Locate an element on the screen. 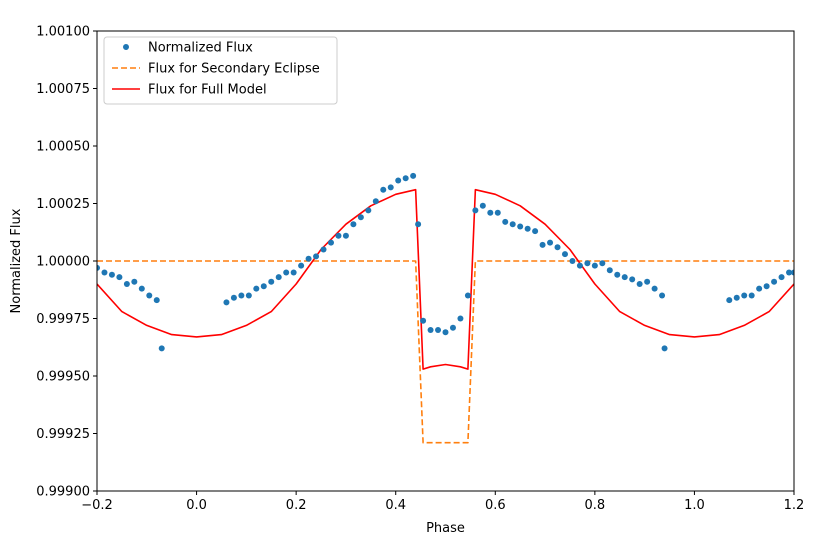 The height and width of the screenshot is (545, 815). x-tick-label: 1.2 is located at coordinates (794, 505).